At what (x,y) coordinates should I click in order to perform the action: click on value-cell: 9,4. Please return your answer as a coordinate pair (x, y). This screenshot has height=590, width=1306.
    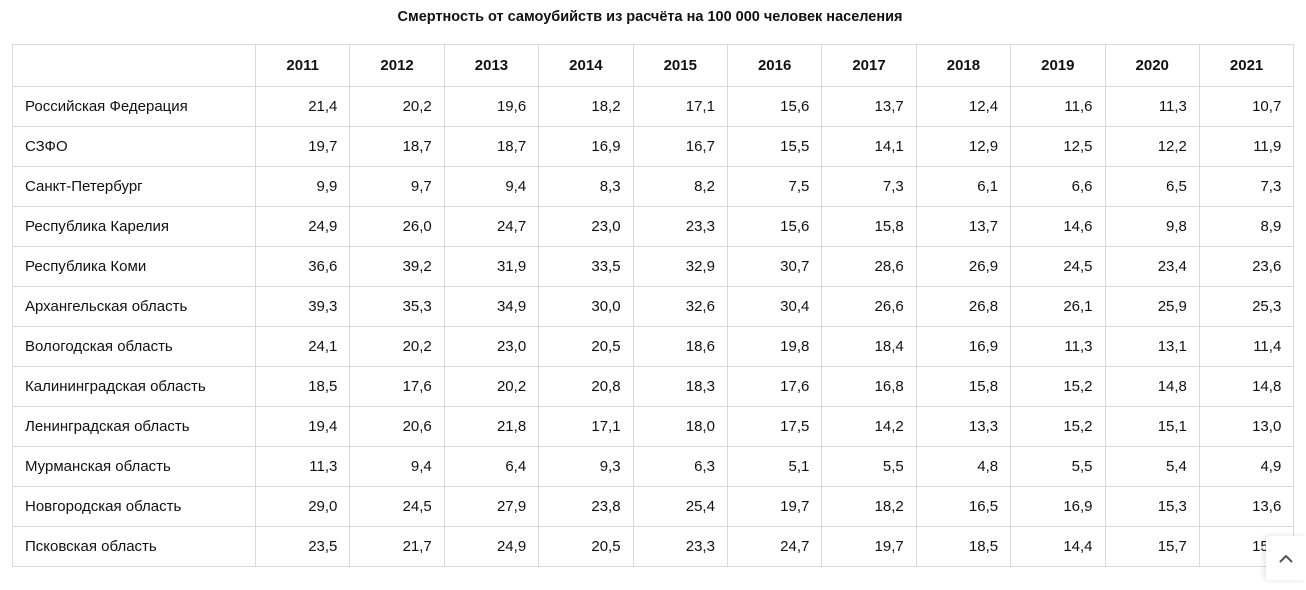
    Looking at the image, I should click on (397, 466).